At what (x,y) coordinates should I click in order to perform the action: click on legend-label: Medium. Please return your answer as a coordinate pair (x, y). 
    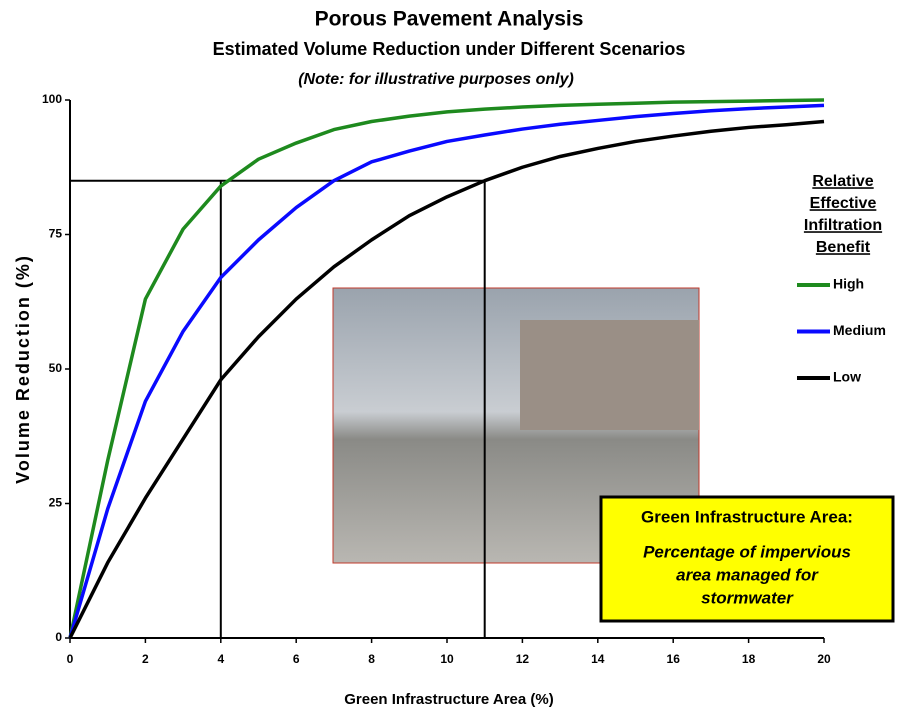
    Looking at the image, I should click on (859, 330).